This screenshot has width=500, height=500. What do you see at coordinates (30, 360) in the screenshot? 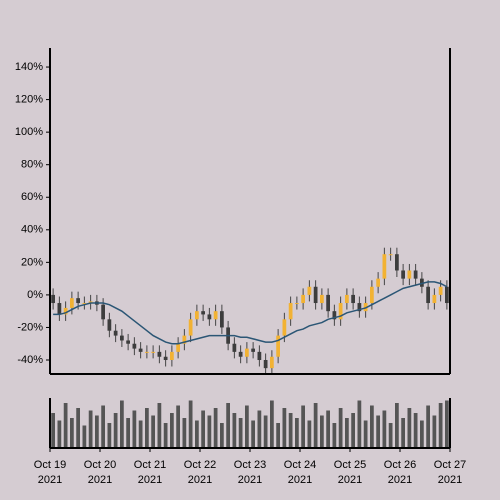
I see `y-tick-label: -40%` at bounding box center [30, 360].